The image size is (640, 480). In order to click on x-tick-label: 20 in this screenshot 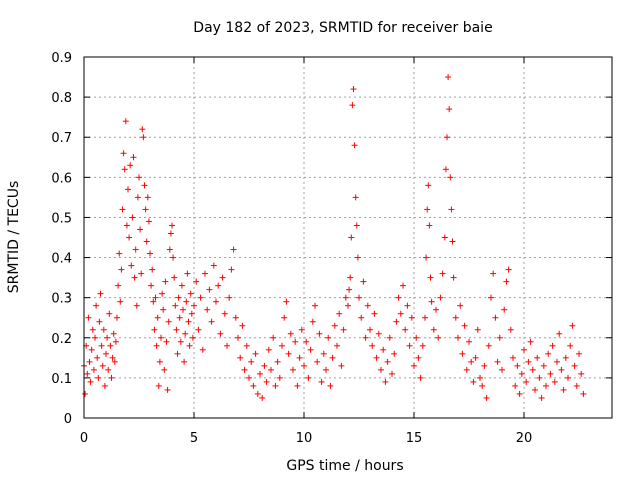, I will do `click(524, 438)`.